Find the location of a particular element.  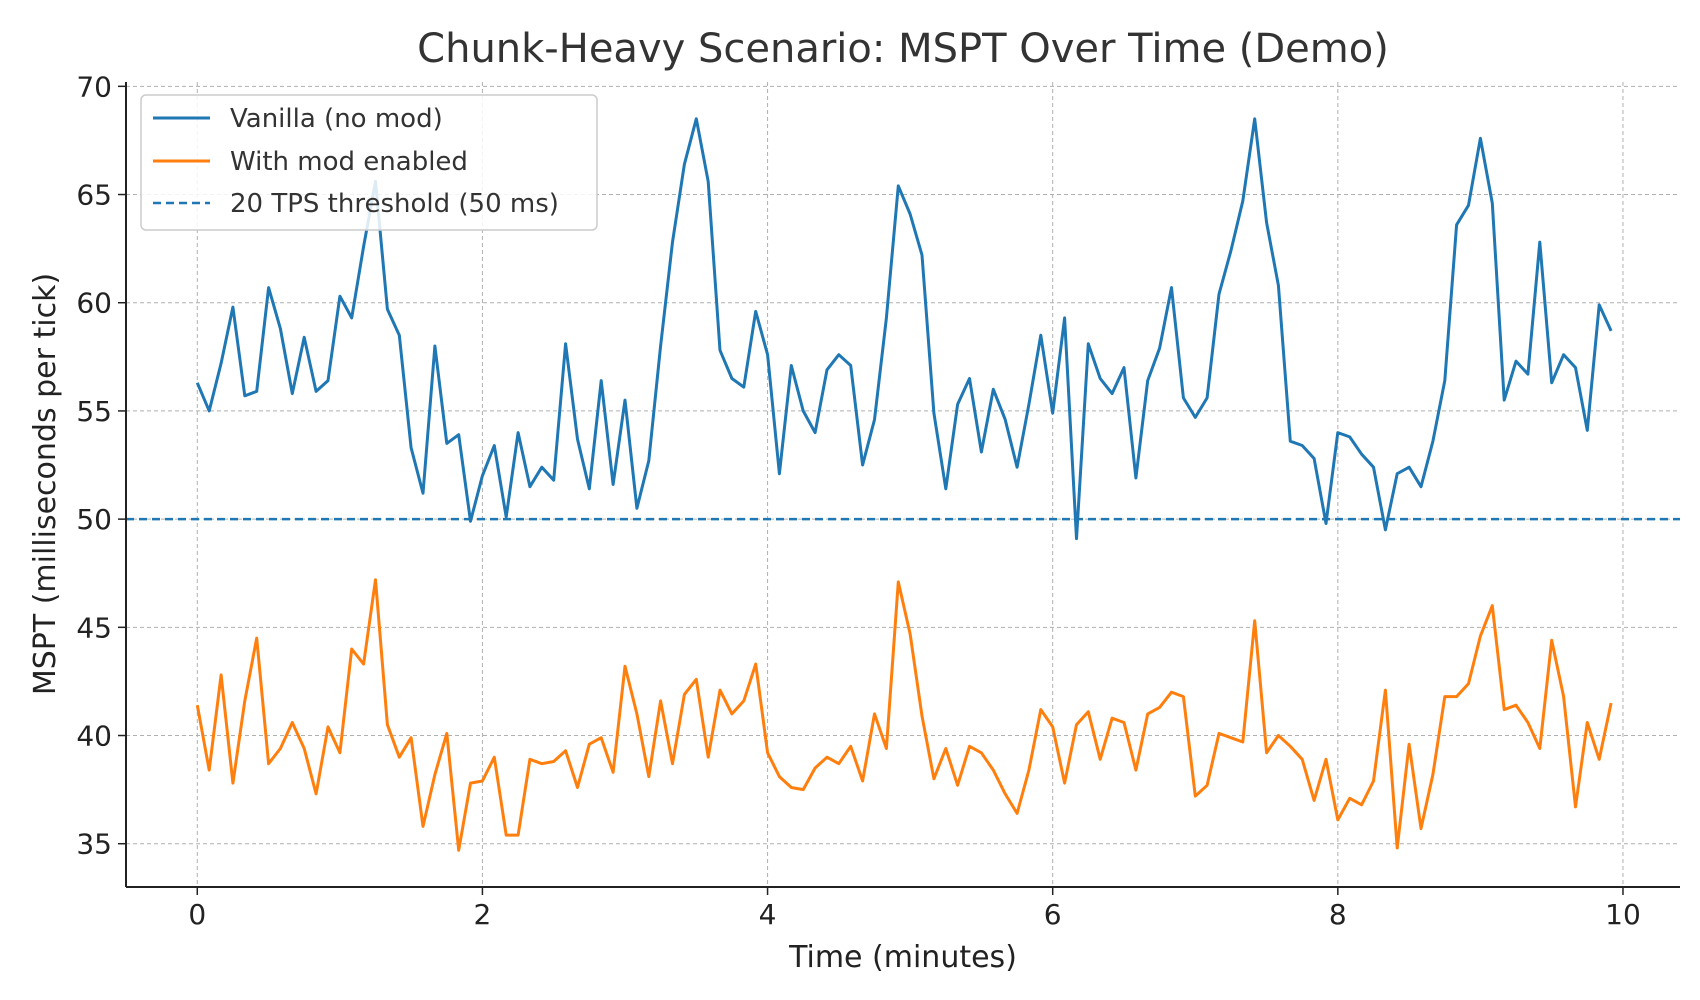

y-tick-label: 60 is located at coordinates (94, 303).